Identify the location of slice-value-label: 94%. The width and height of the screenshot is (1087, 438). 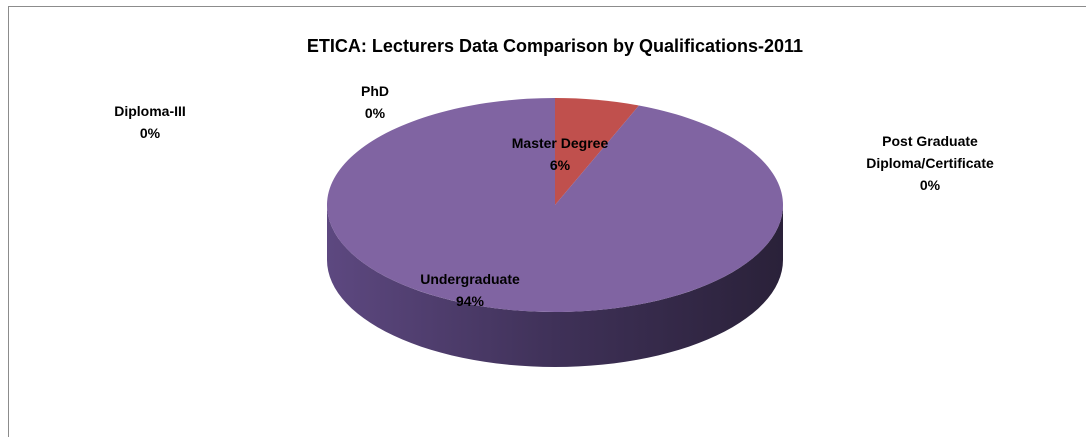
(470, 301).